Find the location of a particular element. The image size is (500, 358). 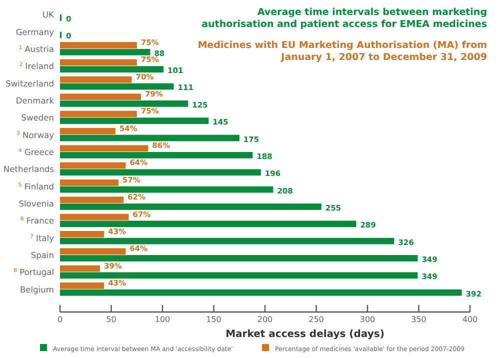

y-tick-label: Denmark is located at coordinates (35, 100).